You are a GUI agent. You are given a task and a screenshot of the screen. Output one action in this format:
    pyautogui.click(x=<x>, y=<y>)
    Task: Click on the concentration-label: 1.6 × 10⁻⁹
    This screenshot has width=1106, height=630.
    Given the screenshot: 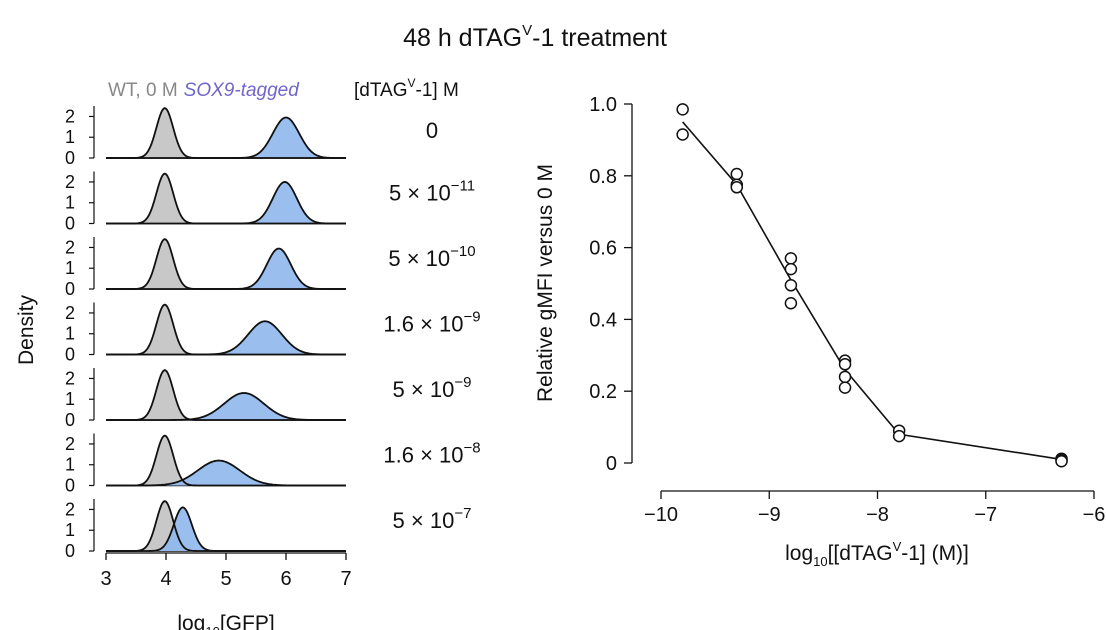 What is the action you would take?
    pyautogui.click(x=431, y=323)
    